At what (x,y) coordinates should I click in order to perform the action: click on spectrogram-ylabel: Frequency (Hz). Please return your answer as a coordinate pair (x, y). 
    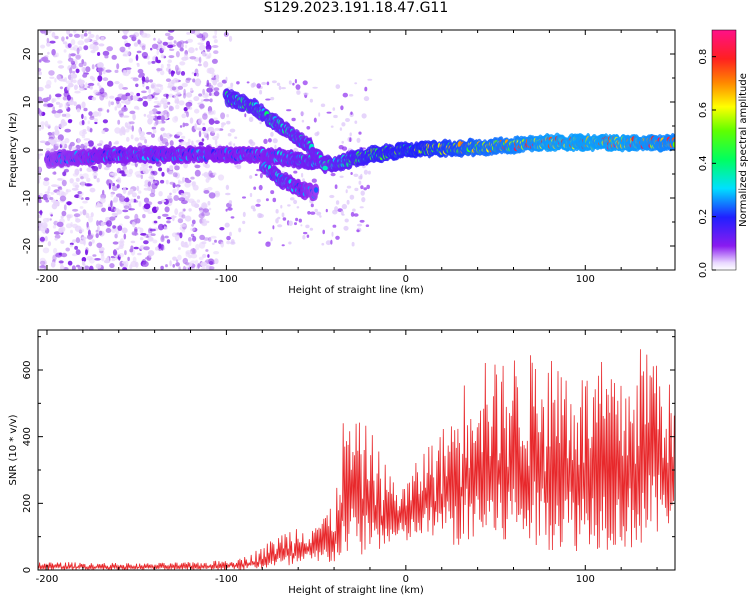
    Looking at the image, I should click on (13, 150).